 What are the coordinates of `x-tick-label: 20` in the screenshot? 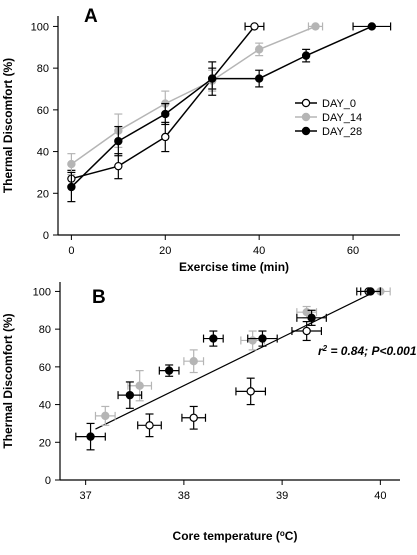 It's located at (165, 251).